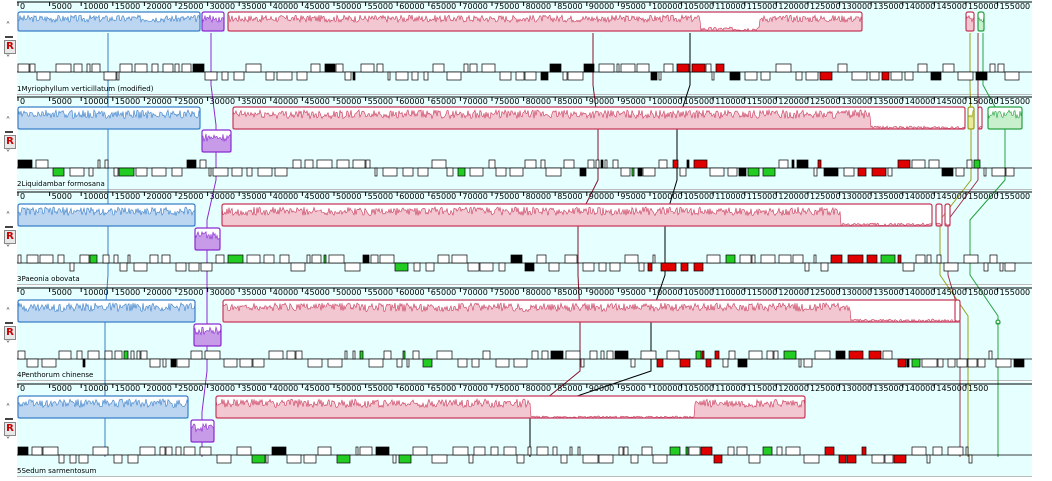 Image resolution: width=1052 pixels, height=481 pixels. What do you see at coordinates (538, 292) in the screenshot?
I see `ruler-tick-label: 80000` at bounding box center [538, 292].